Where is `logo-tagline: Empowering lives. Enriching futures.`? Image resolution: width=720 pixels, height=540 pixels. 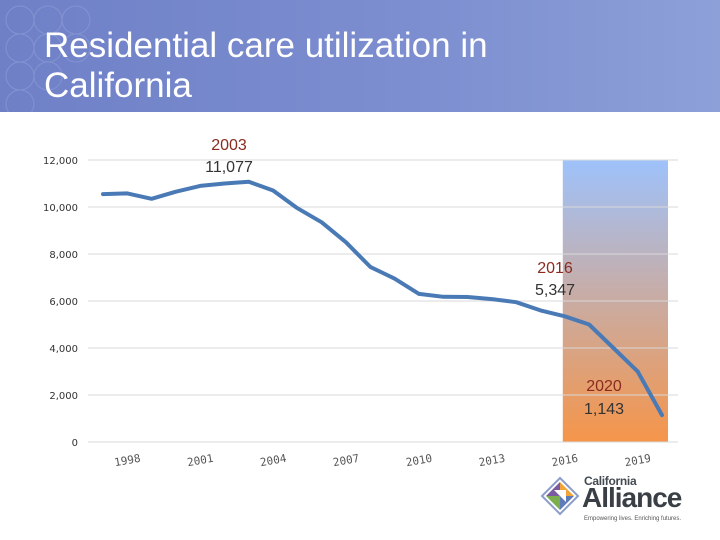 logo-tagline: Empowering lives. Enriching futures. is located at coordinates (633, 519).